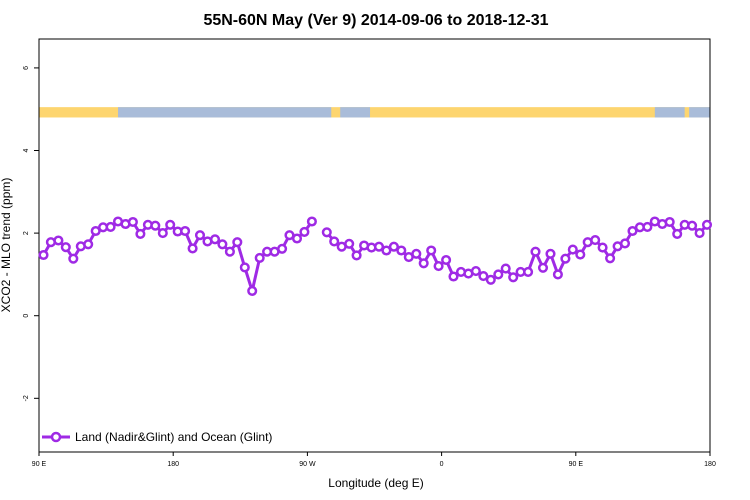 Image resolution: width=750 pixels, height=500 pixels. I want to click on x-tick-label: 0, so click(442, 464).